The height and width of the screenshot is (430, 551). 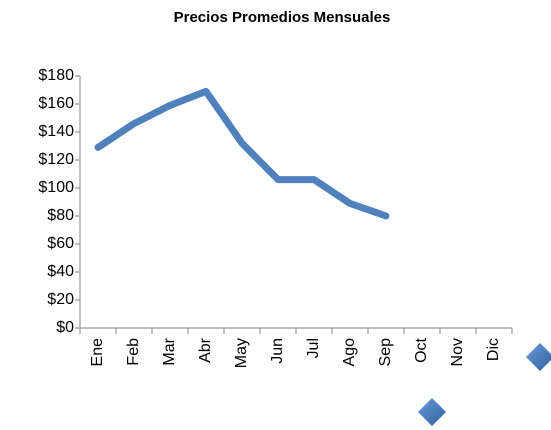 What do you see at coordinates (385, 352) in the screenshot?
I see `x-tick-label: Sep` at bounding box center [385, 352].